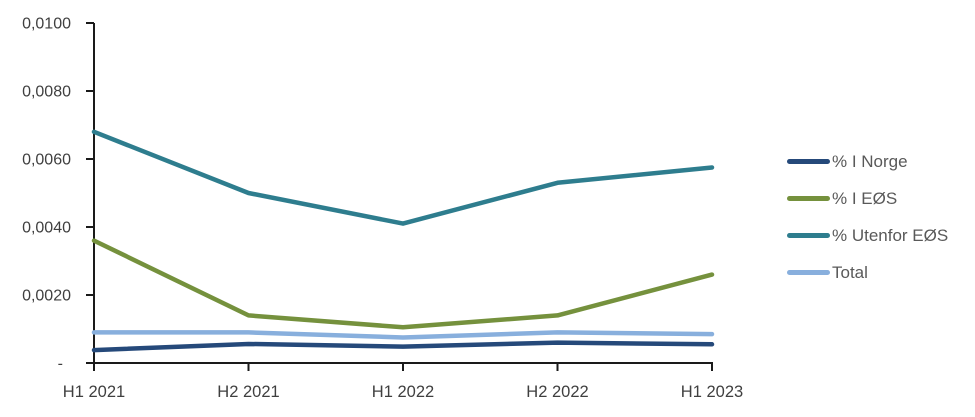 The image size is (975, 417). Describe the element at coordinates (808, 235) in the screenshot. I see `legend-swatch-pct-utenfor-eos` at that location.